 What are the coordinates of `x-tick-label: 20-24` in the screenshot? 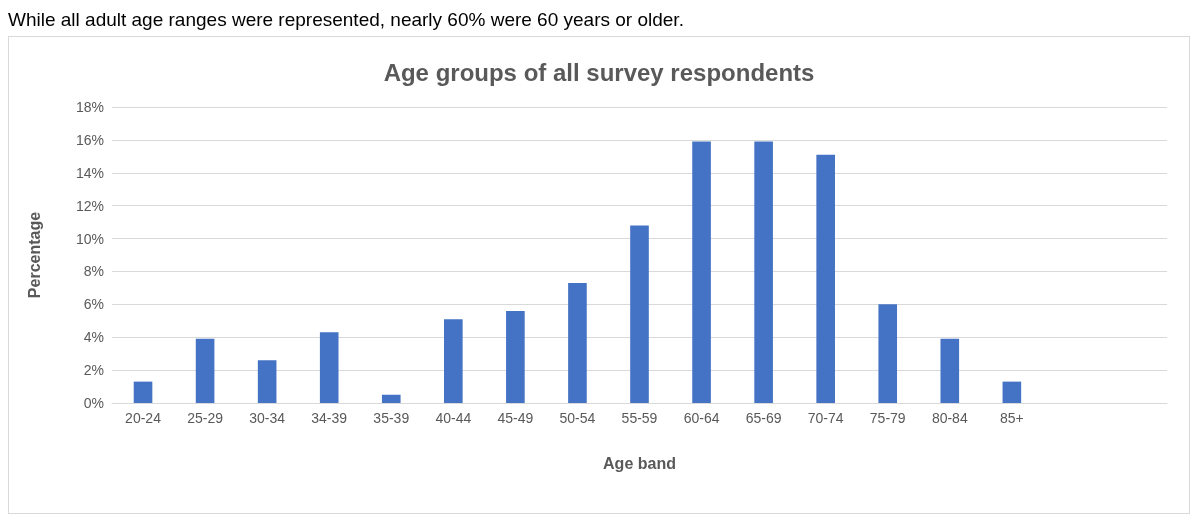 It's located at (143, 418).